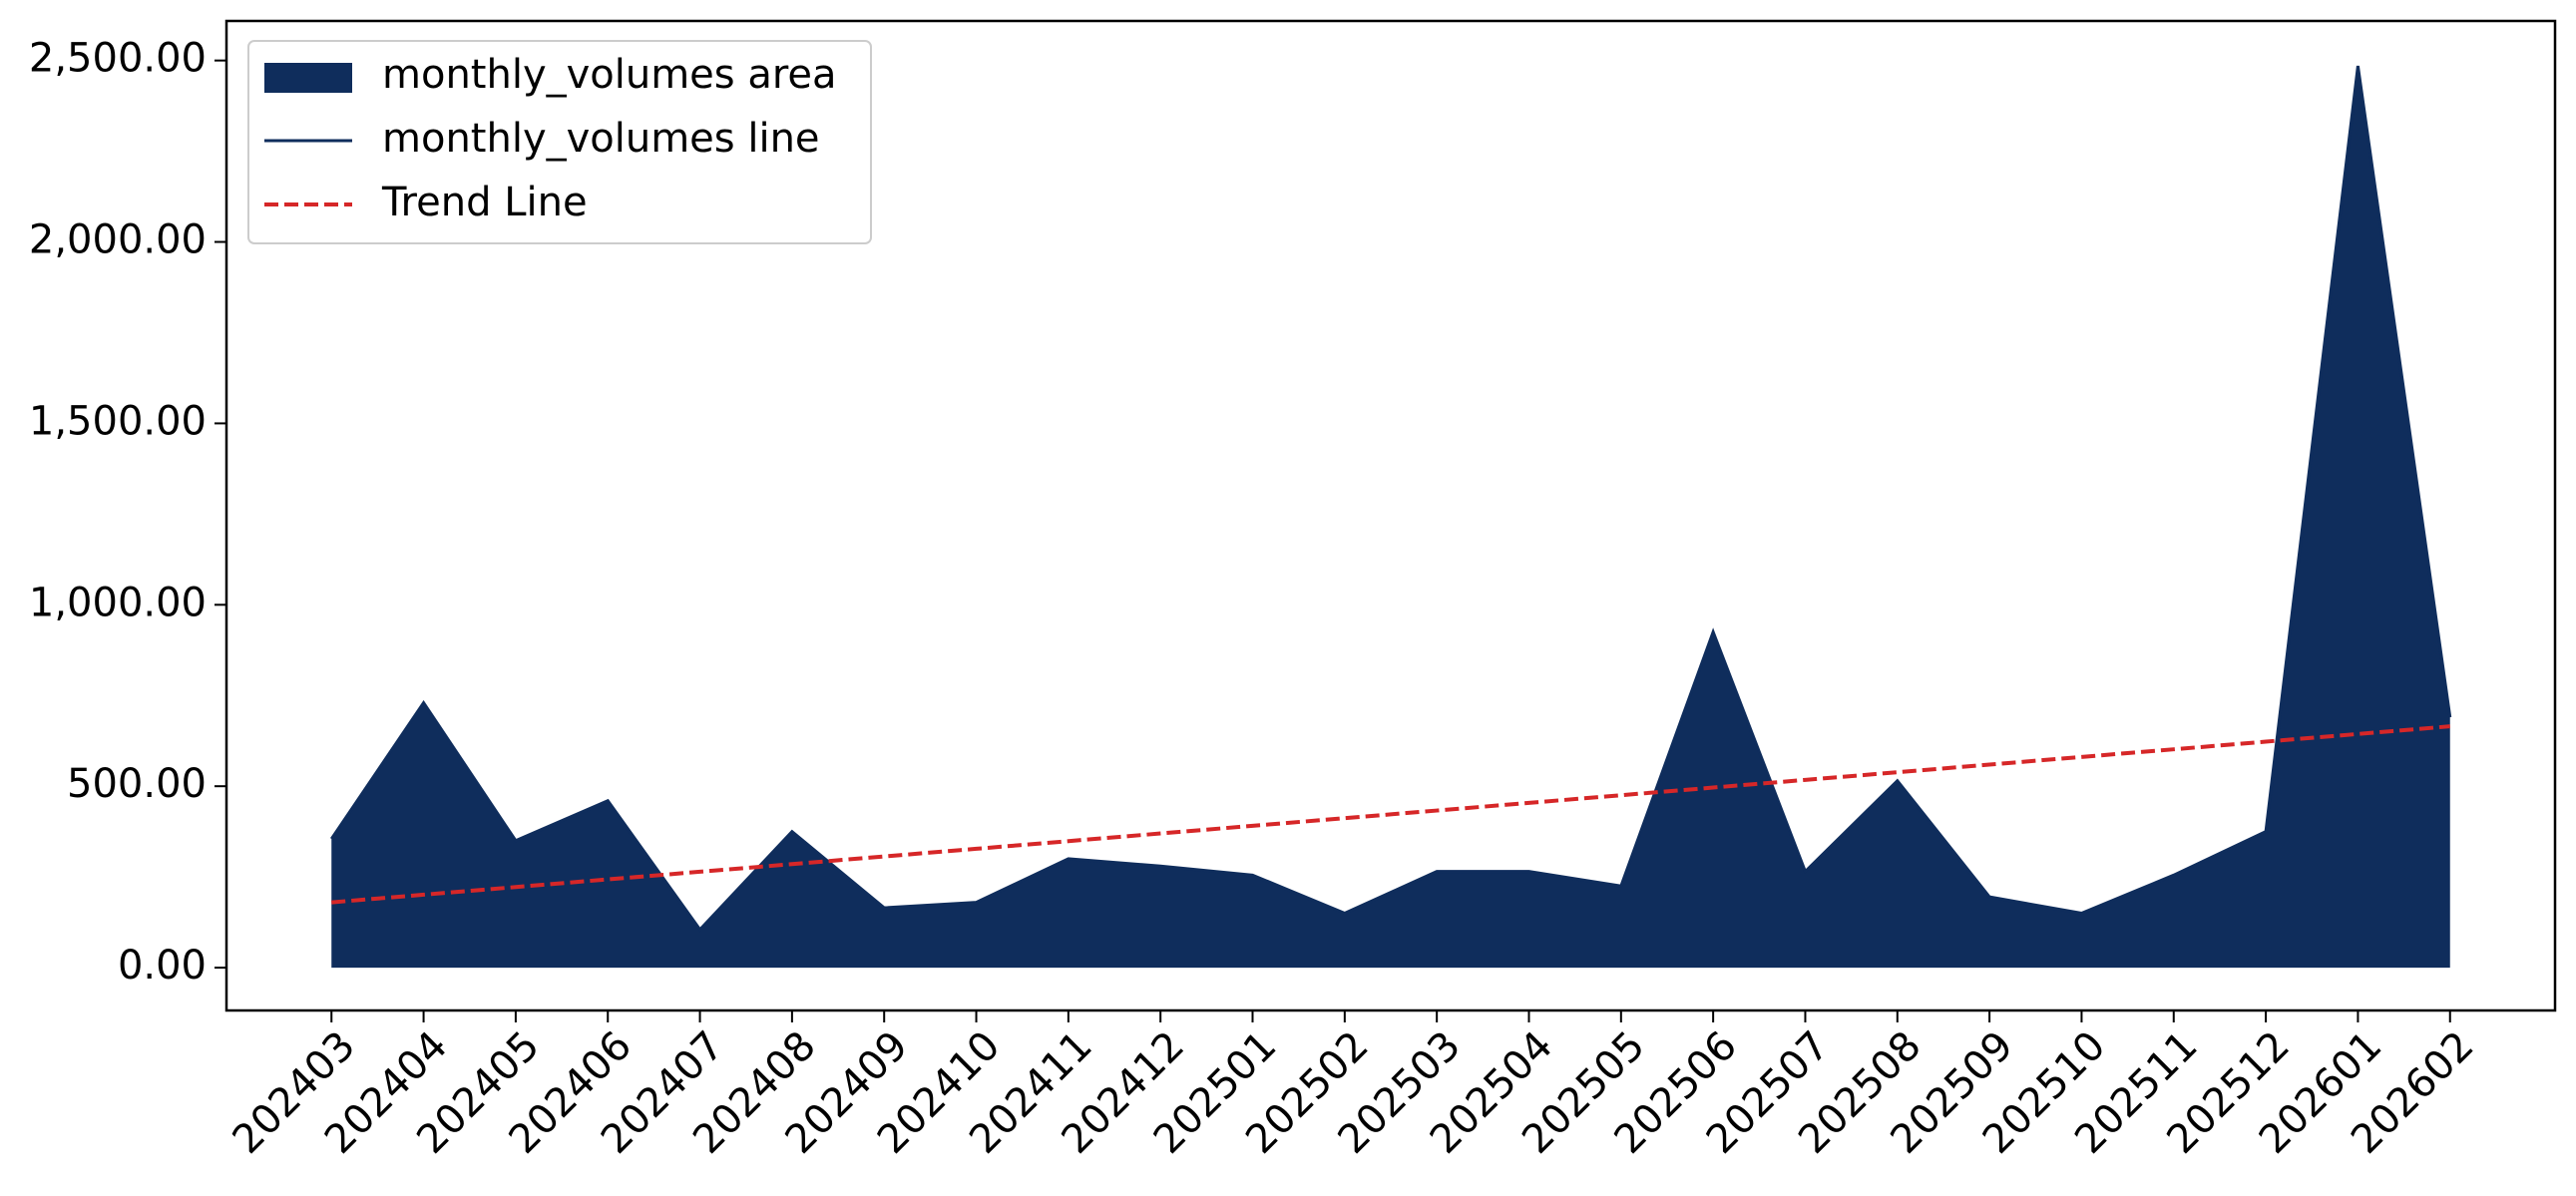 The height and width of the screenshot is (1196, 2576). I want to click on y-tick-label: 2,500.00, so click(118, 59).